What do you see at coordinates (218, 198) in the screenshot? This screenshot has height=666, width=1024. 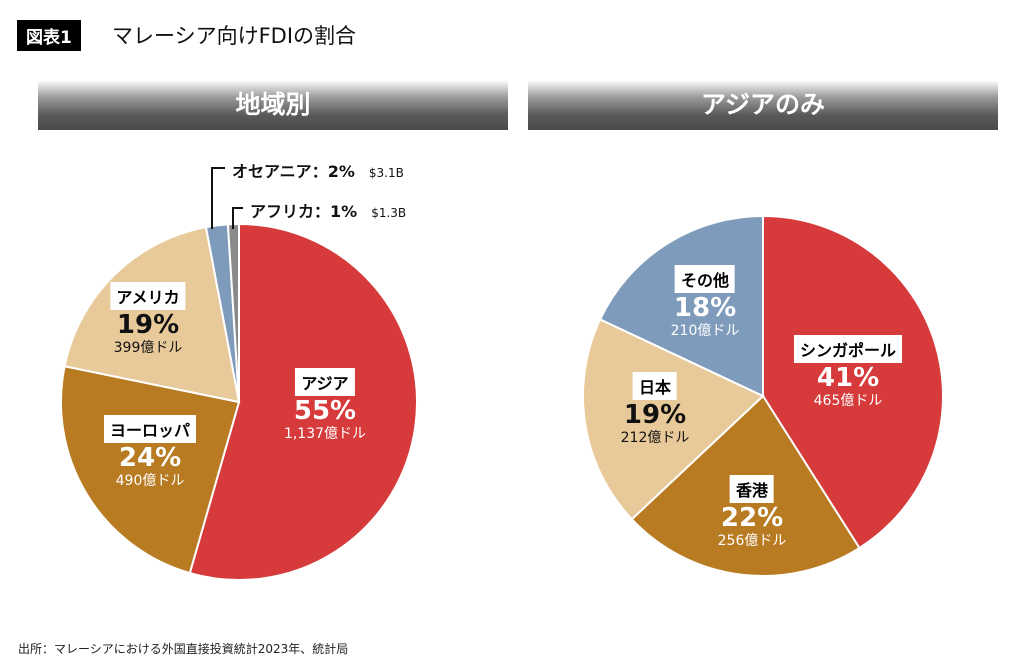 I see `oceania-leader-line` at bounding box center [218, 198].